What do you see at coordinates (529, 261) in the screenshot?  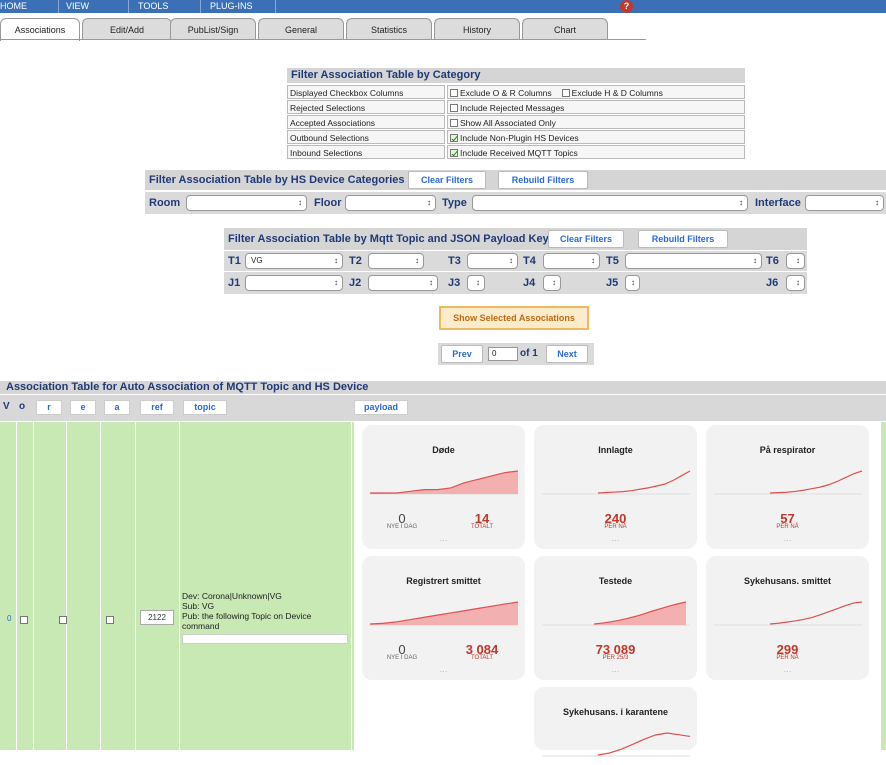 I see `t4-label: T4` at bounding box center [529, 261].